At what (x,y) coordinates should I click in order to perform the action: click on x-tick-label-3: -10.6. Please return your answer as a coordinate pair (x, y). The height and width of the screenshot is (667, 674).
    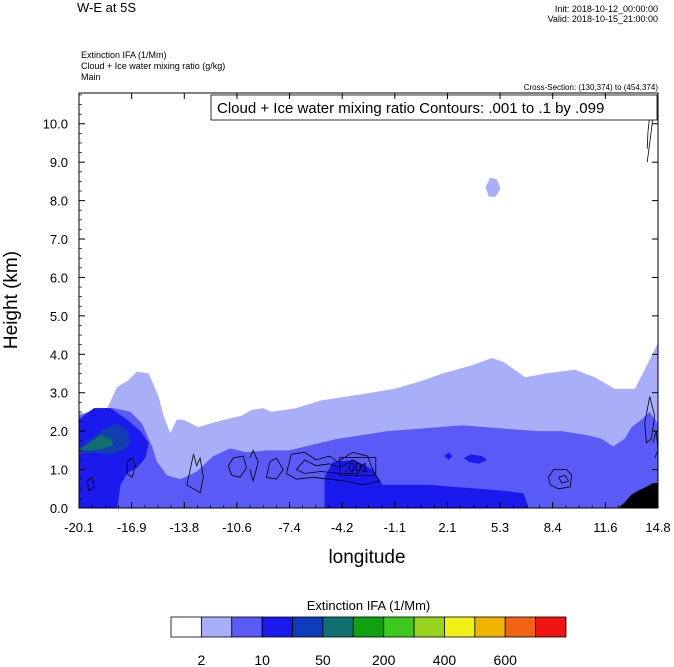
    Looking at the image, I should click on (237, 527).